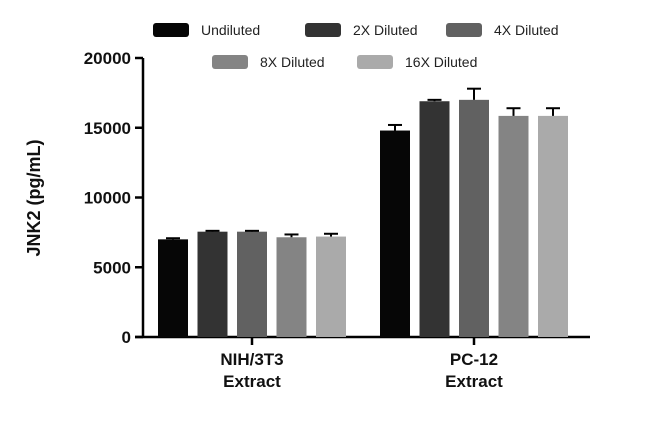 The width and height of the screenshot is (650, 428). Describe the element at coordinates (112, 267) in the screenshot. I see `y-tick-label: 5000` at that location.